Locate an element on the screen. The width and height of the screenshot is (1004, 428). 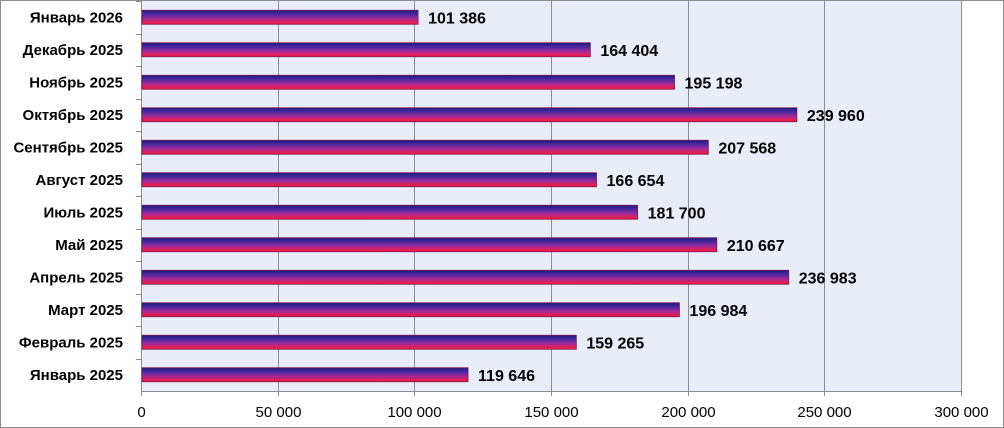
category-label: Октябрь 2025 is located at coordinates (73, 115).